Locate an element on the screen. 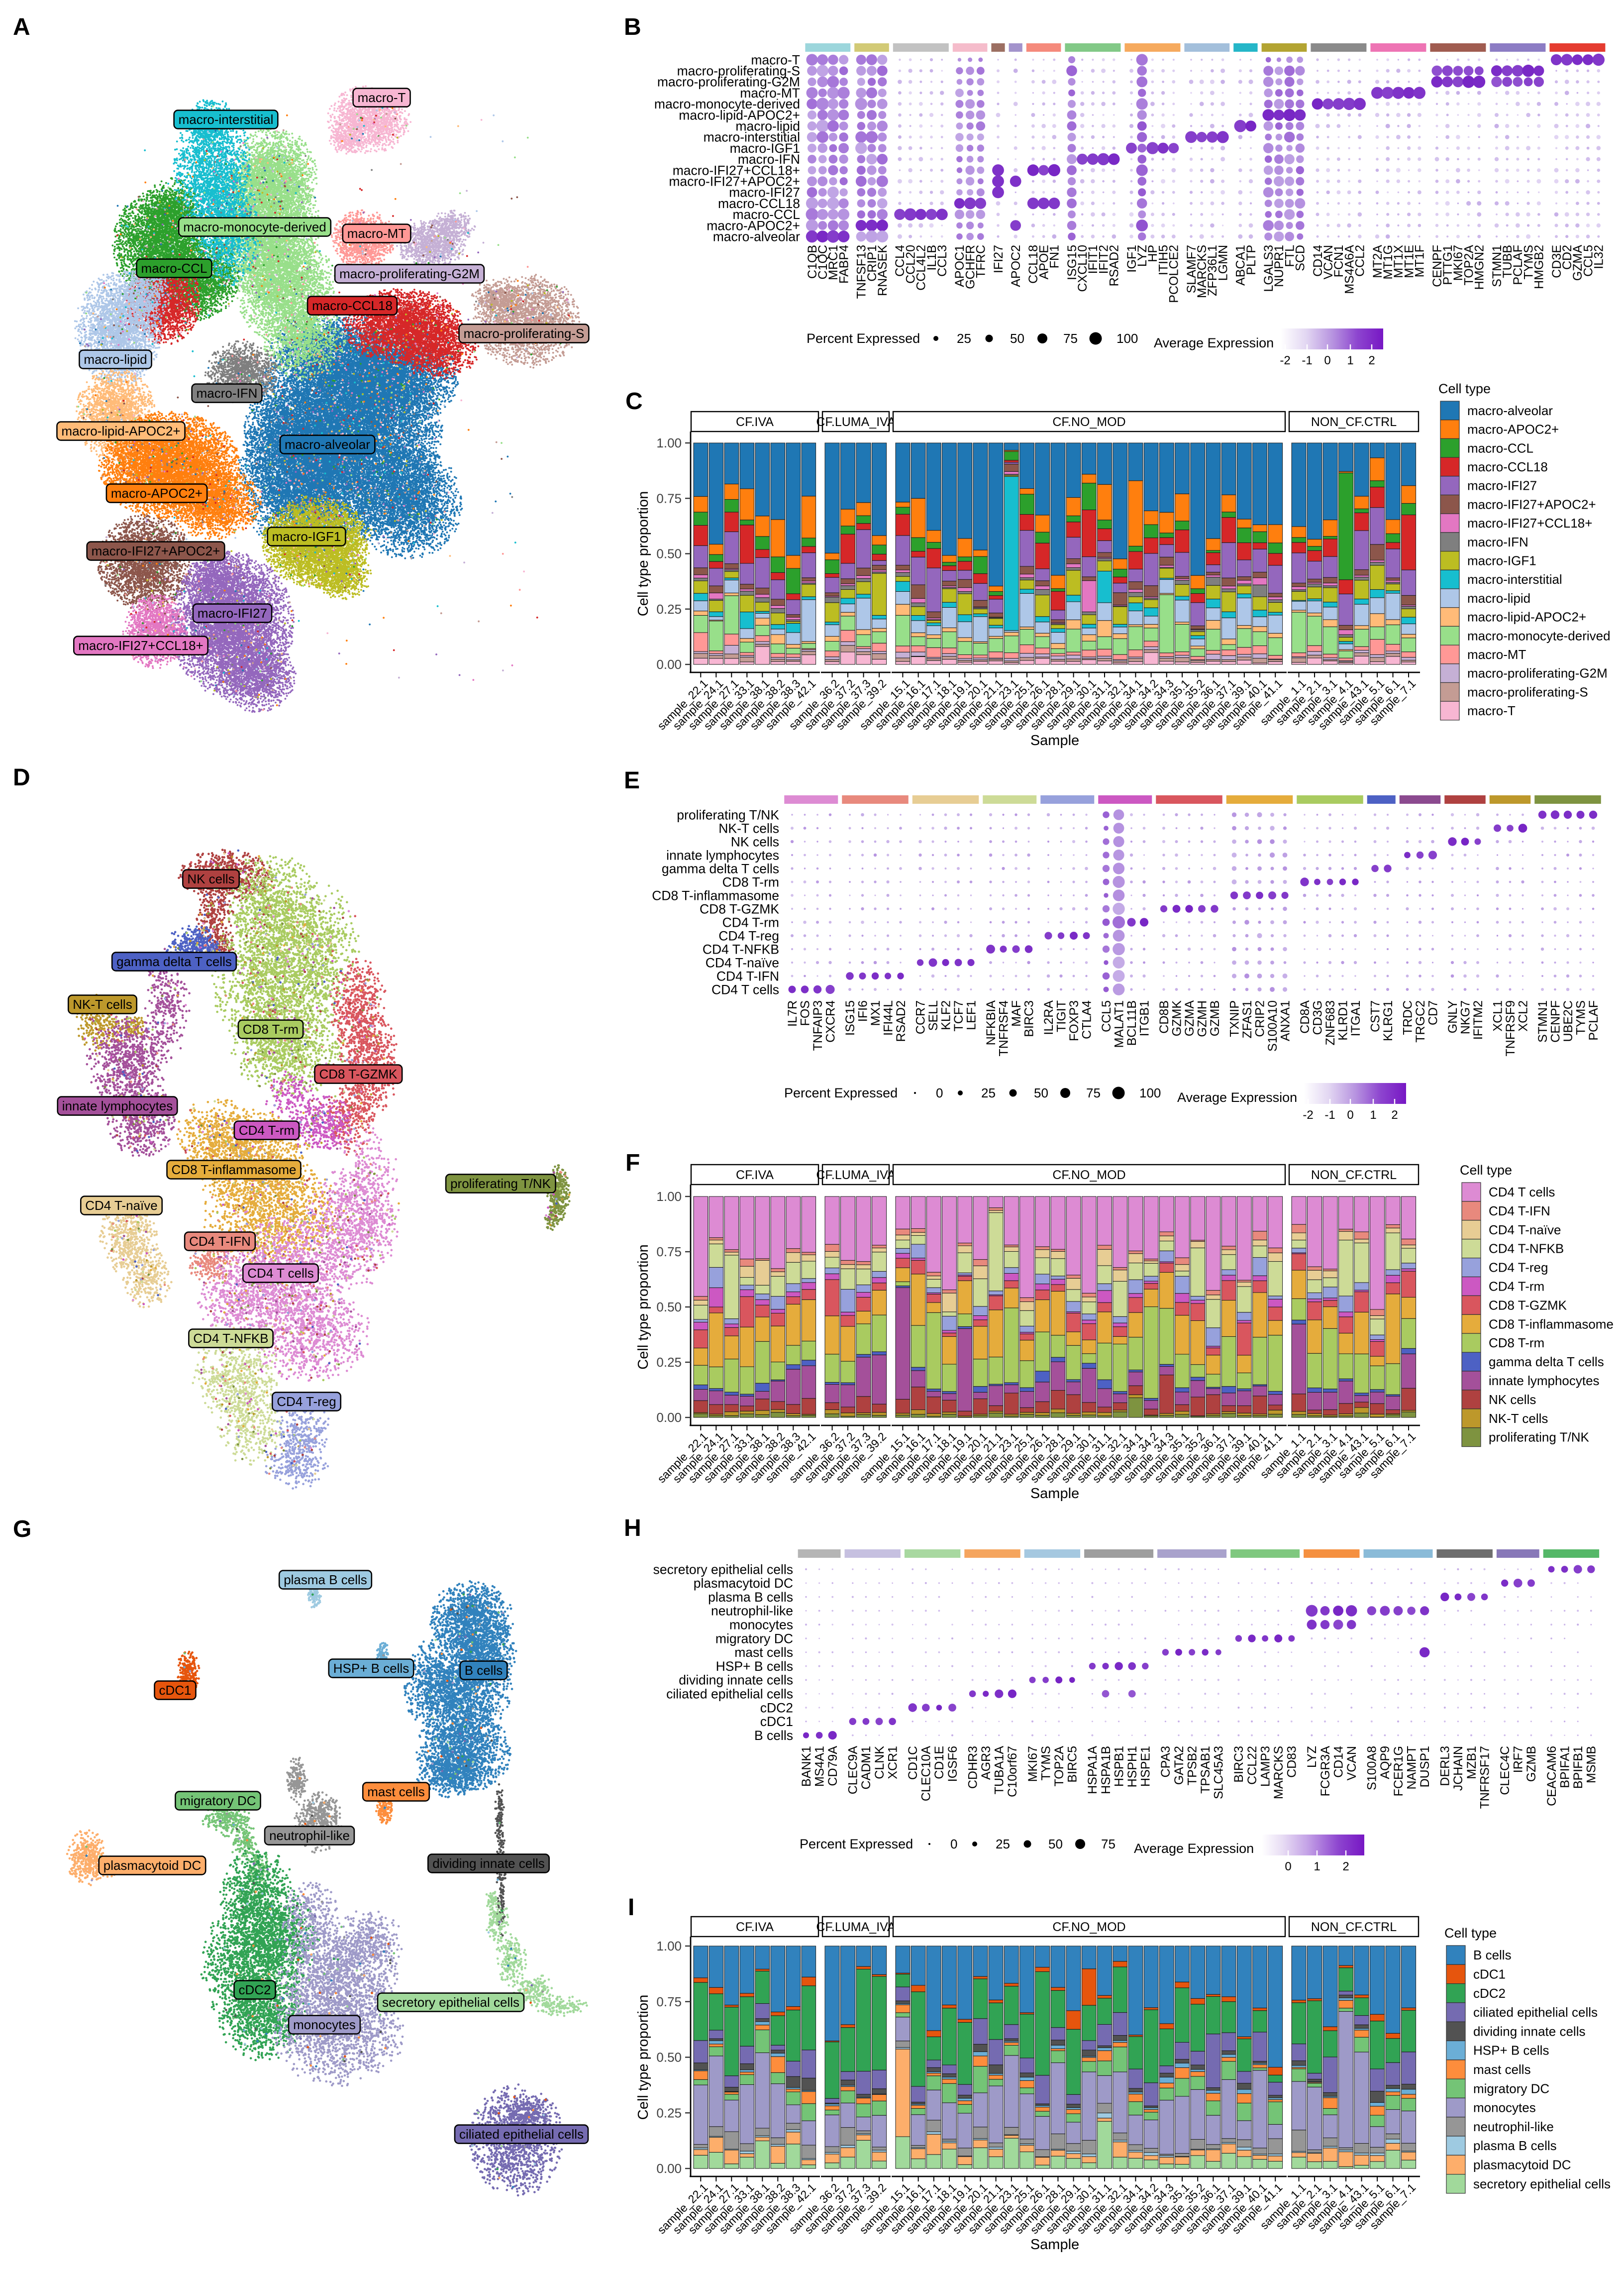 This screenshot has height=2274, width=1624. svg-text: KLRD1 is located at coordinates (1343, 1021).